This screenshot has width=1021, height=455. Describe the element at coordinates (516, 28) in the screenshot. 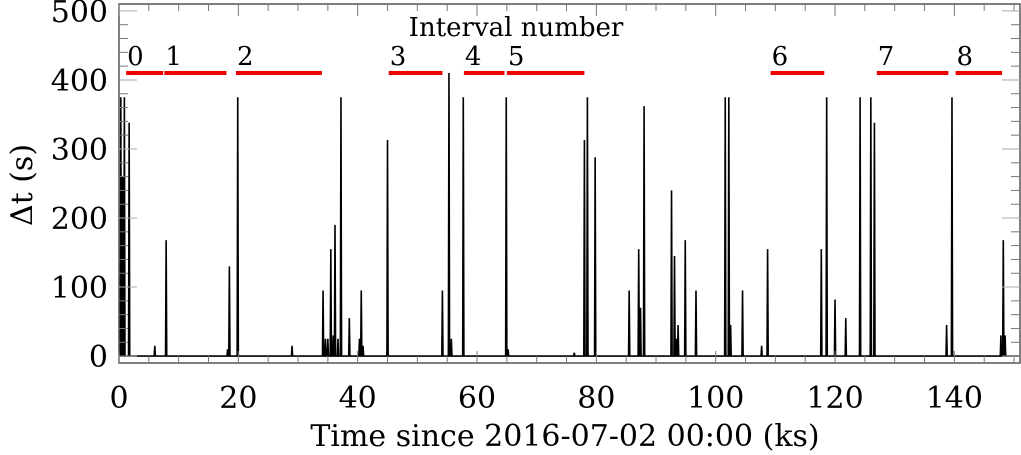

I see `interval-annotation-title: Interval number` at that location.